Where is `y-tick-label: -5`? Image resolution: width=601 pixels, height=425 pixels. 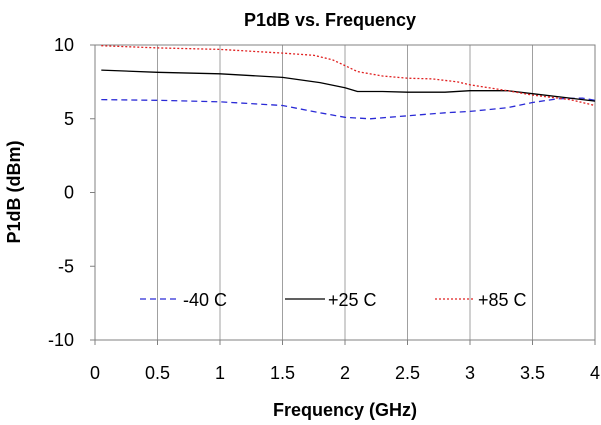
y-tick-label: -5 is located at coordinates (66, 266).